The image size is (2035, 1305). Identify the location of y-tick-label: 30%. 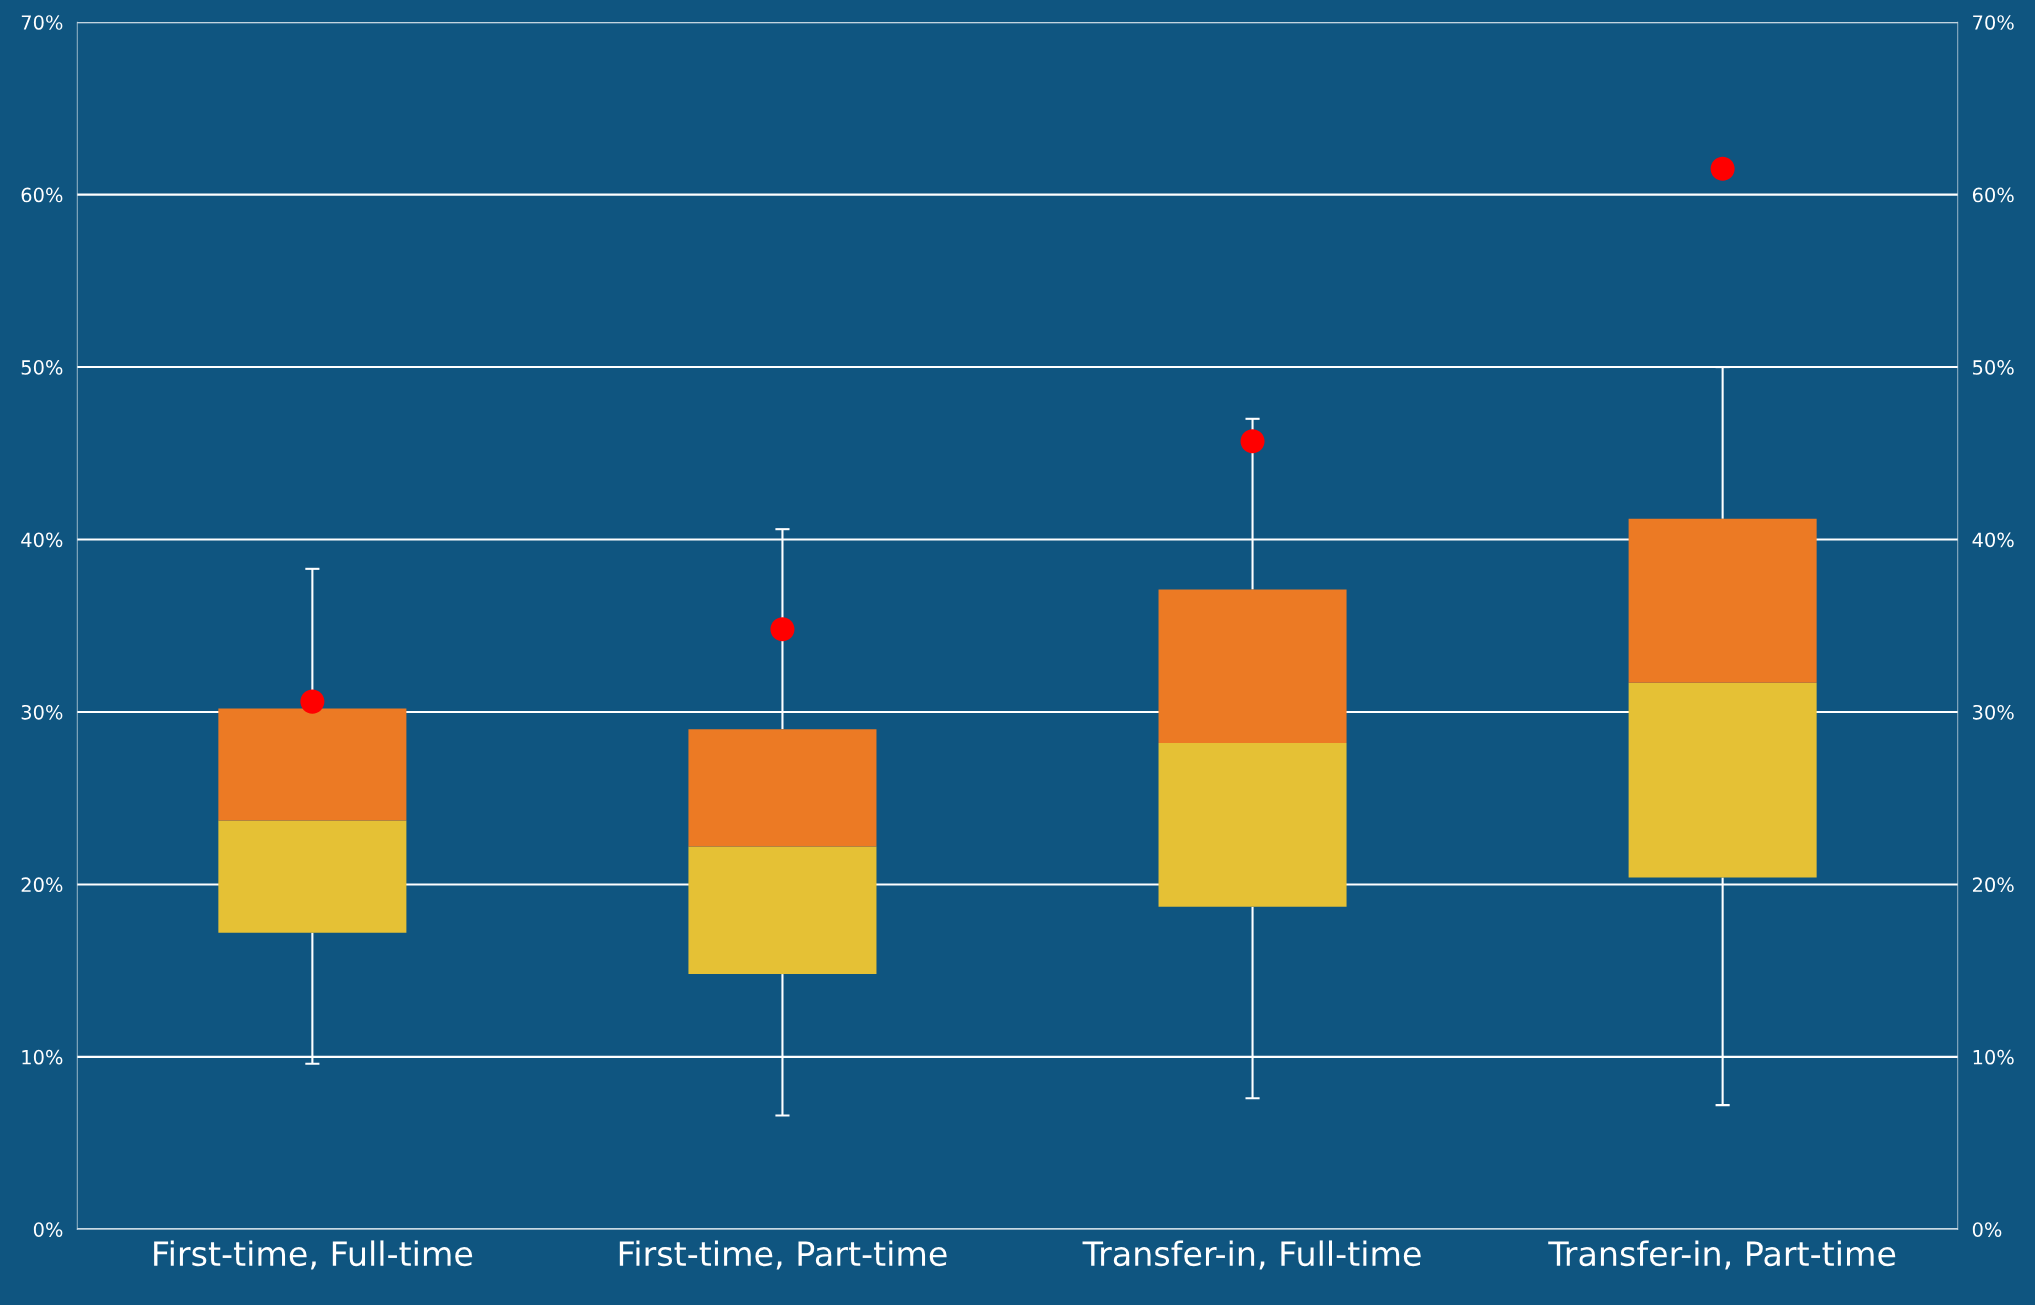
(42, 712).